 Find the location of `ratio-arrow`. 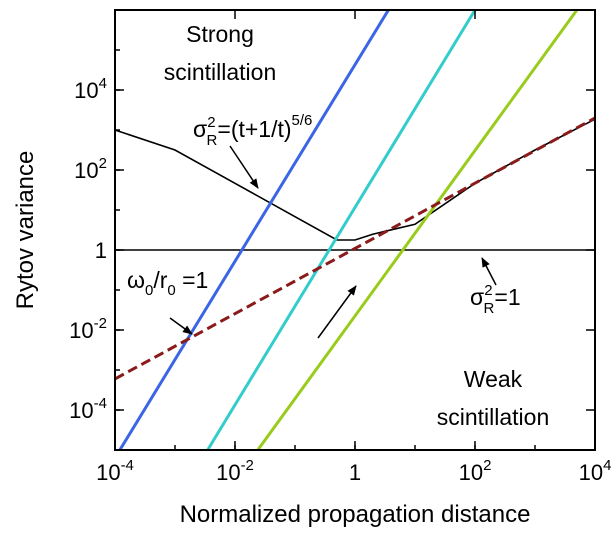

ratio-arrow is located at coordinates (181, 326).